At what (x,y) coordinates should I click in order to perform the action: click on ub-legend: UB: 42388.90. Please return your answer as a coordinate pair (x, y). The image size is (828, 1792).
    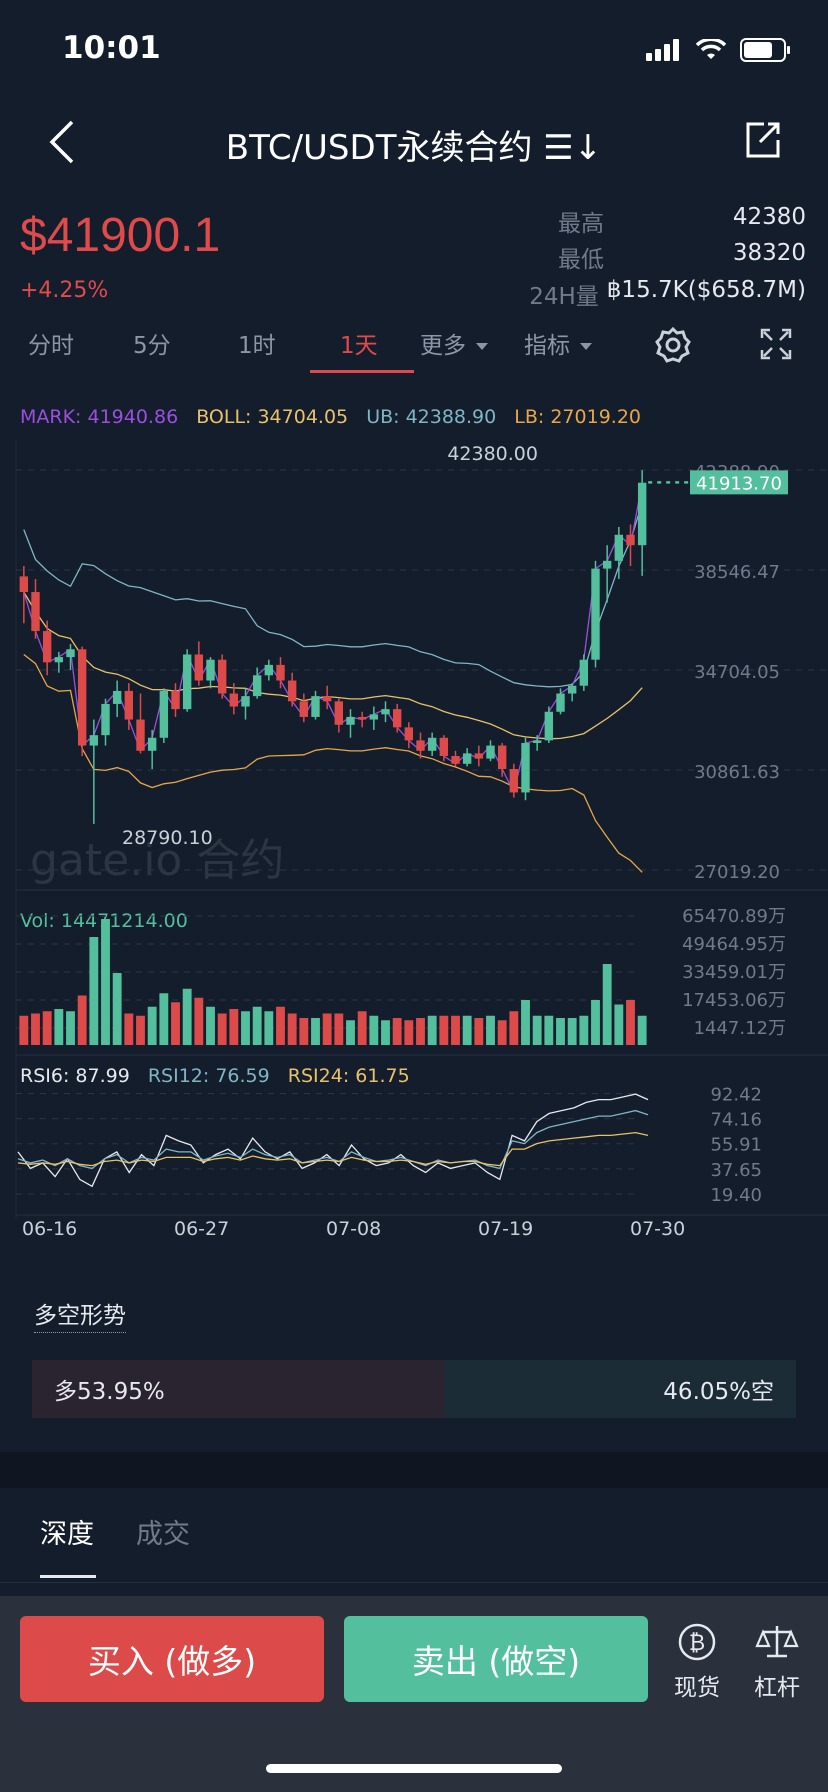
    Looking at the image, I should click on (431, 417).